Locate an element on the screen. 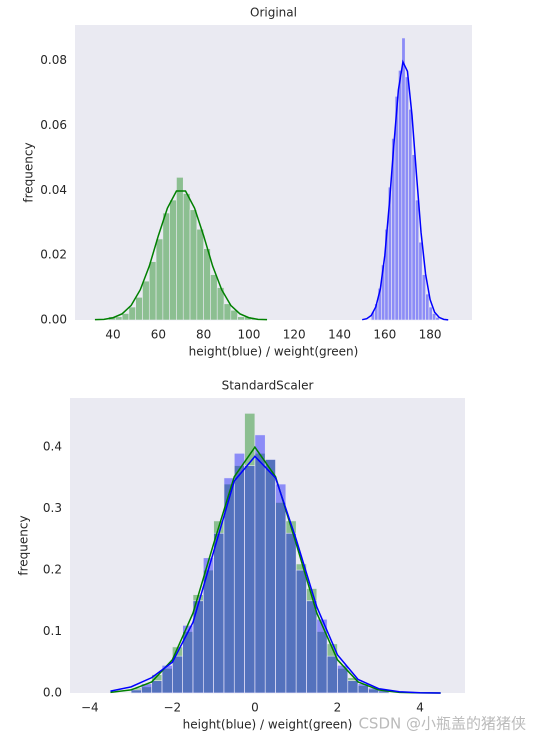 This screenshot has height=748, width=535. y-tick-label: 0.00 is located at coordinates (53, 320).